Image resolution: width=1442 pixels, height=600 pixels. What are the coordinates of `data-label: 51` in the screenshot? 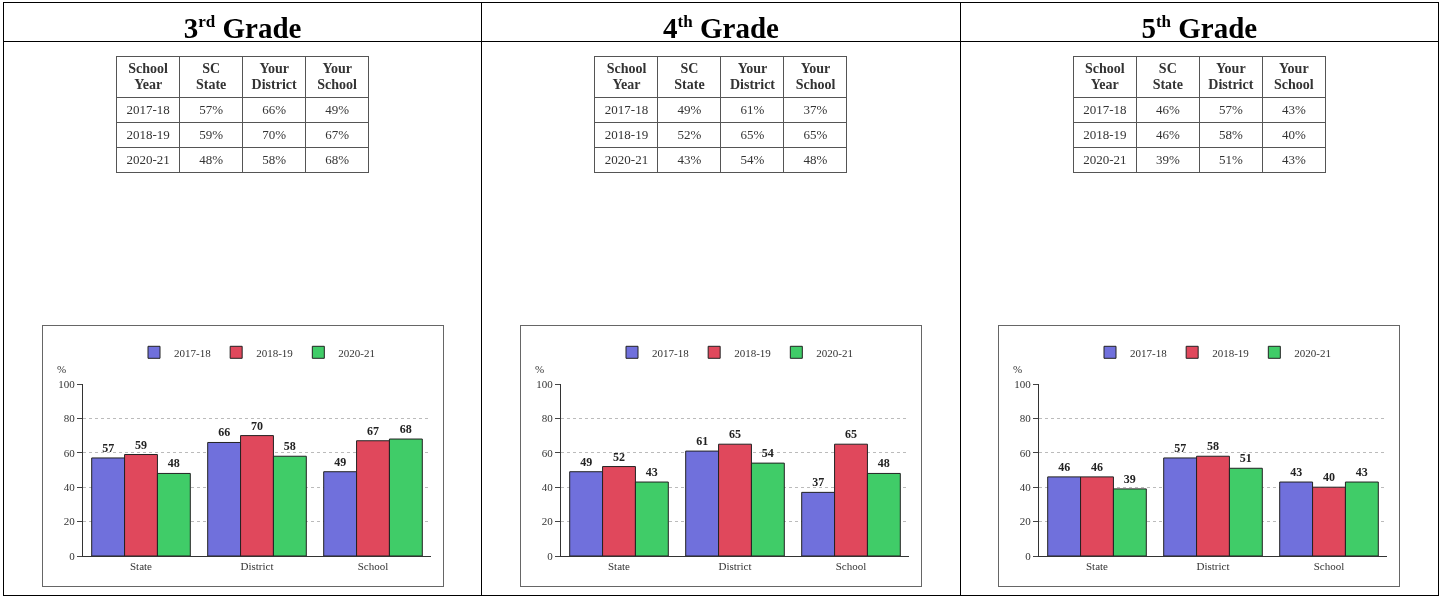 It's located at (1246, 458).